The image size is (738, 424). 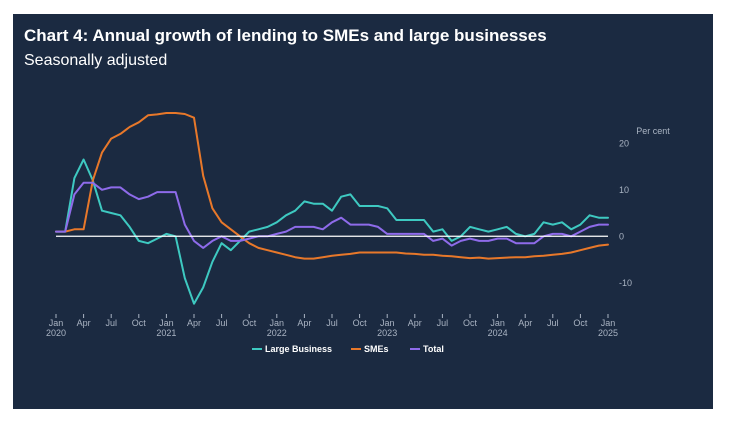 I want to click on y-tick-label: 10, so click(x=624, y=190).